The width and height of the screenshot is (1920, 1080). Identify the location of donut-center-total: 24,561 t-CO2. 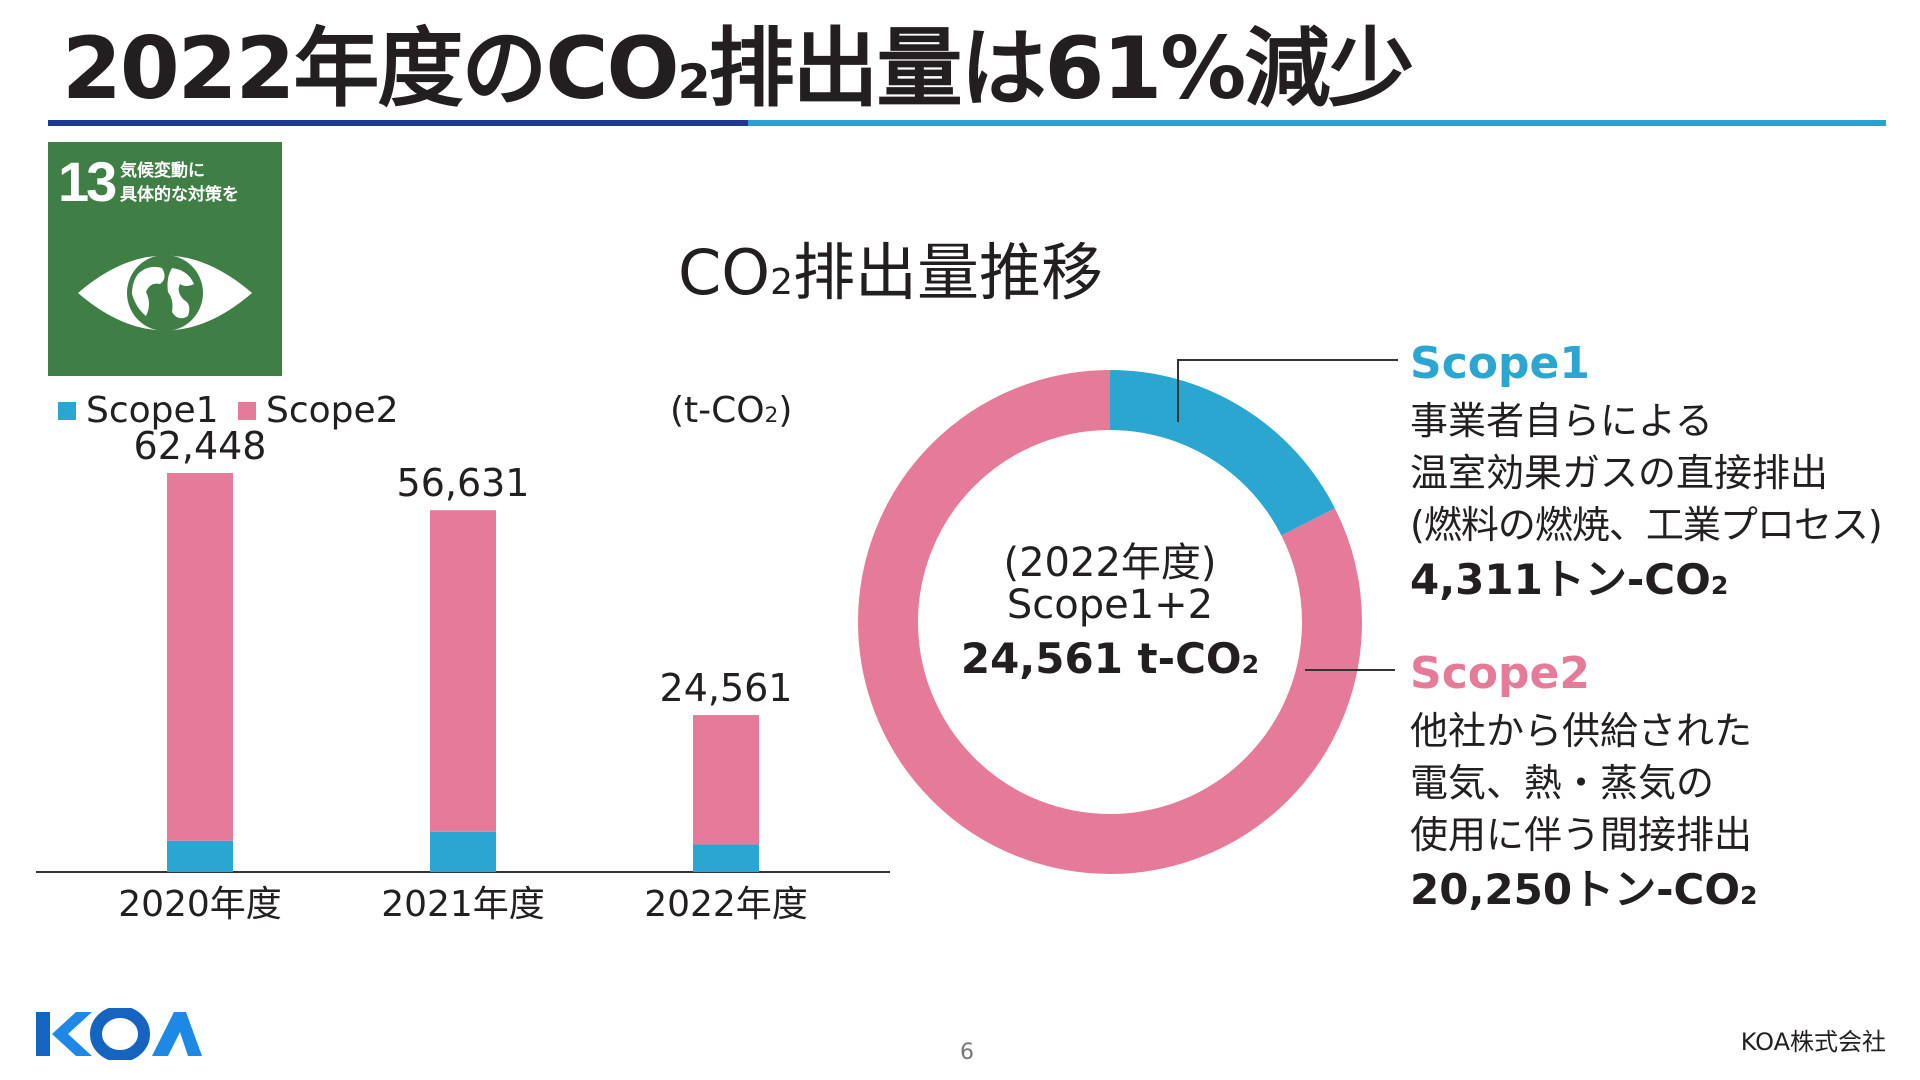
(1110, 658).